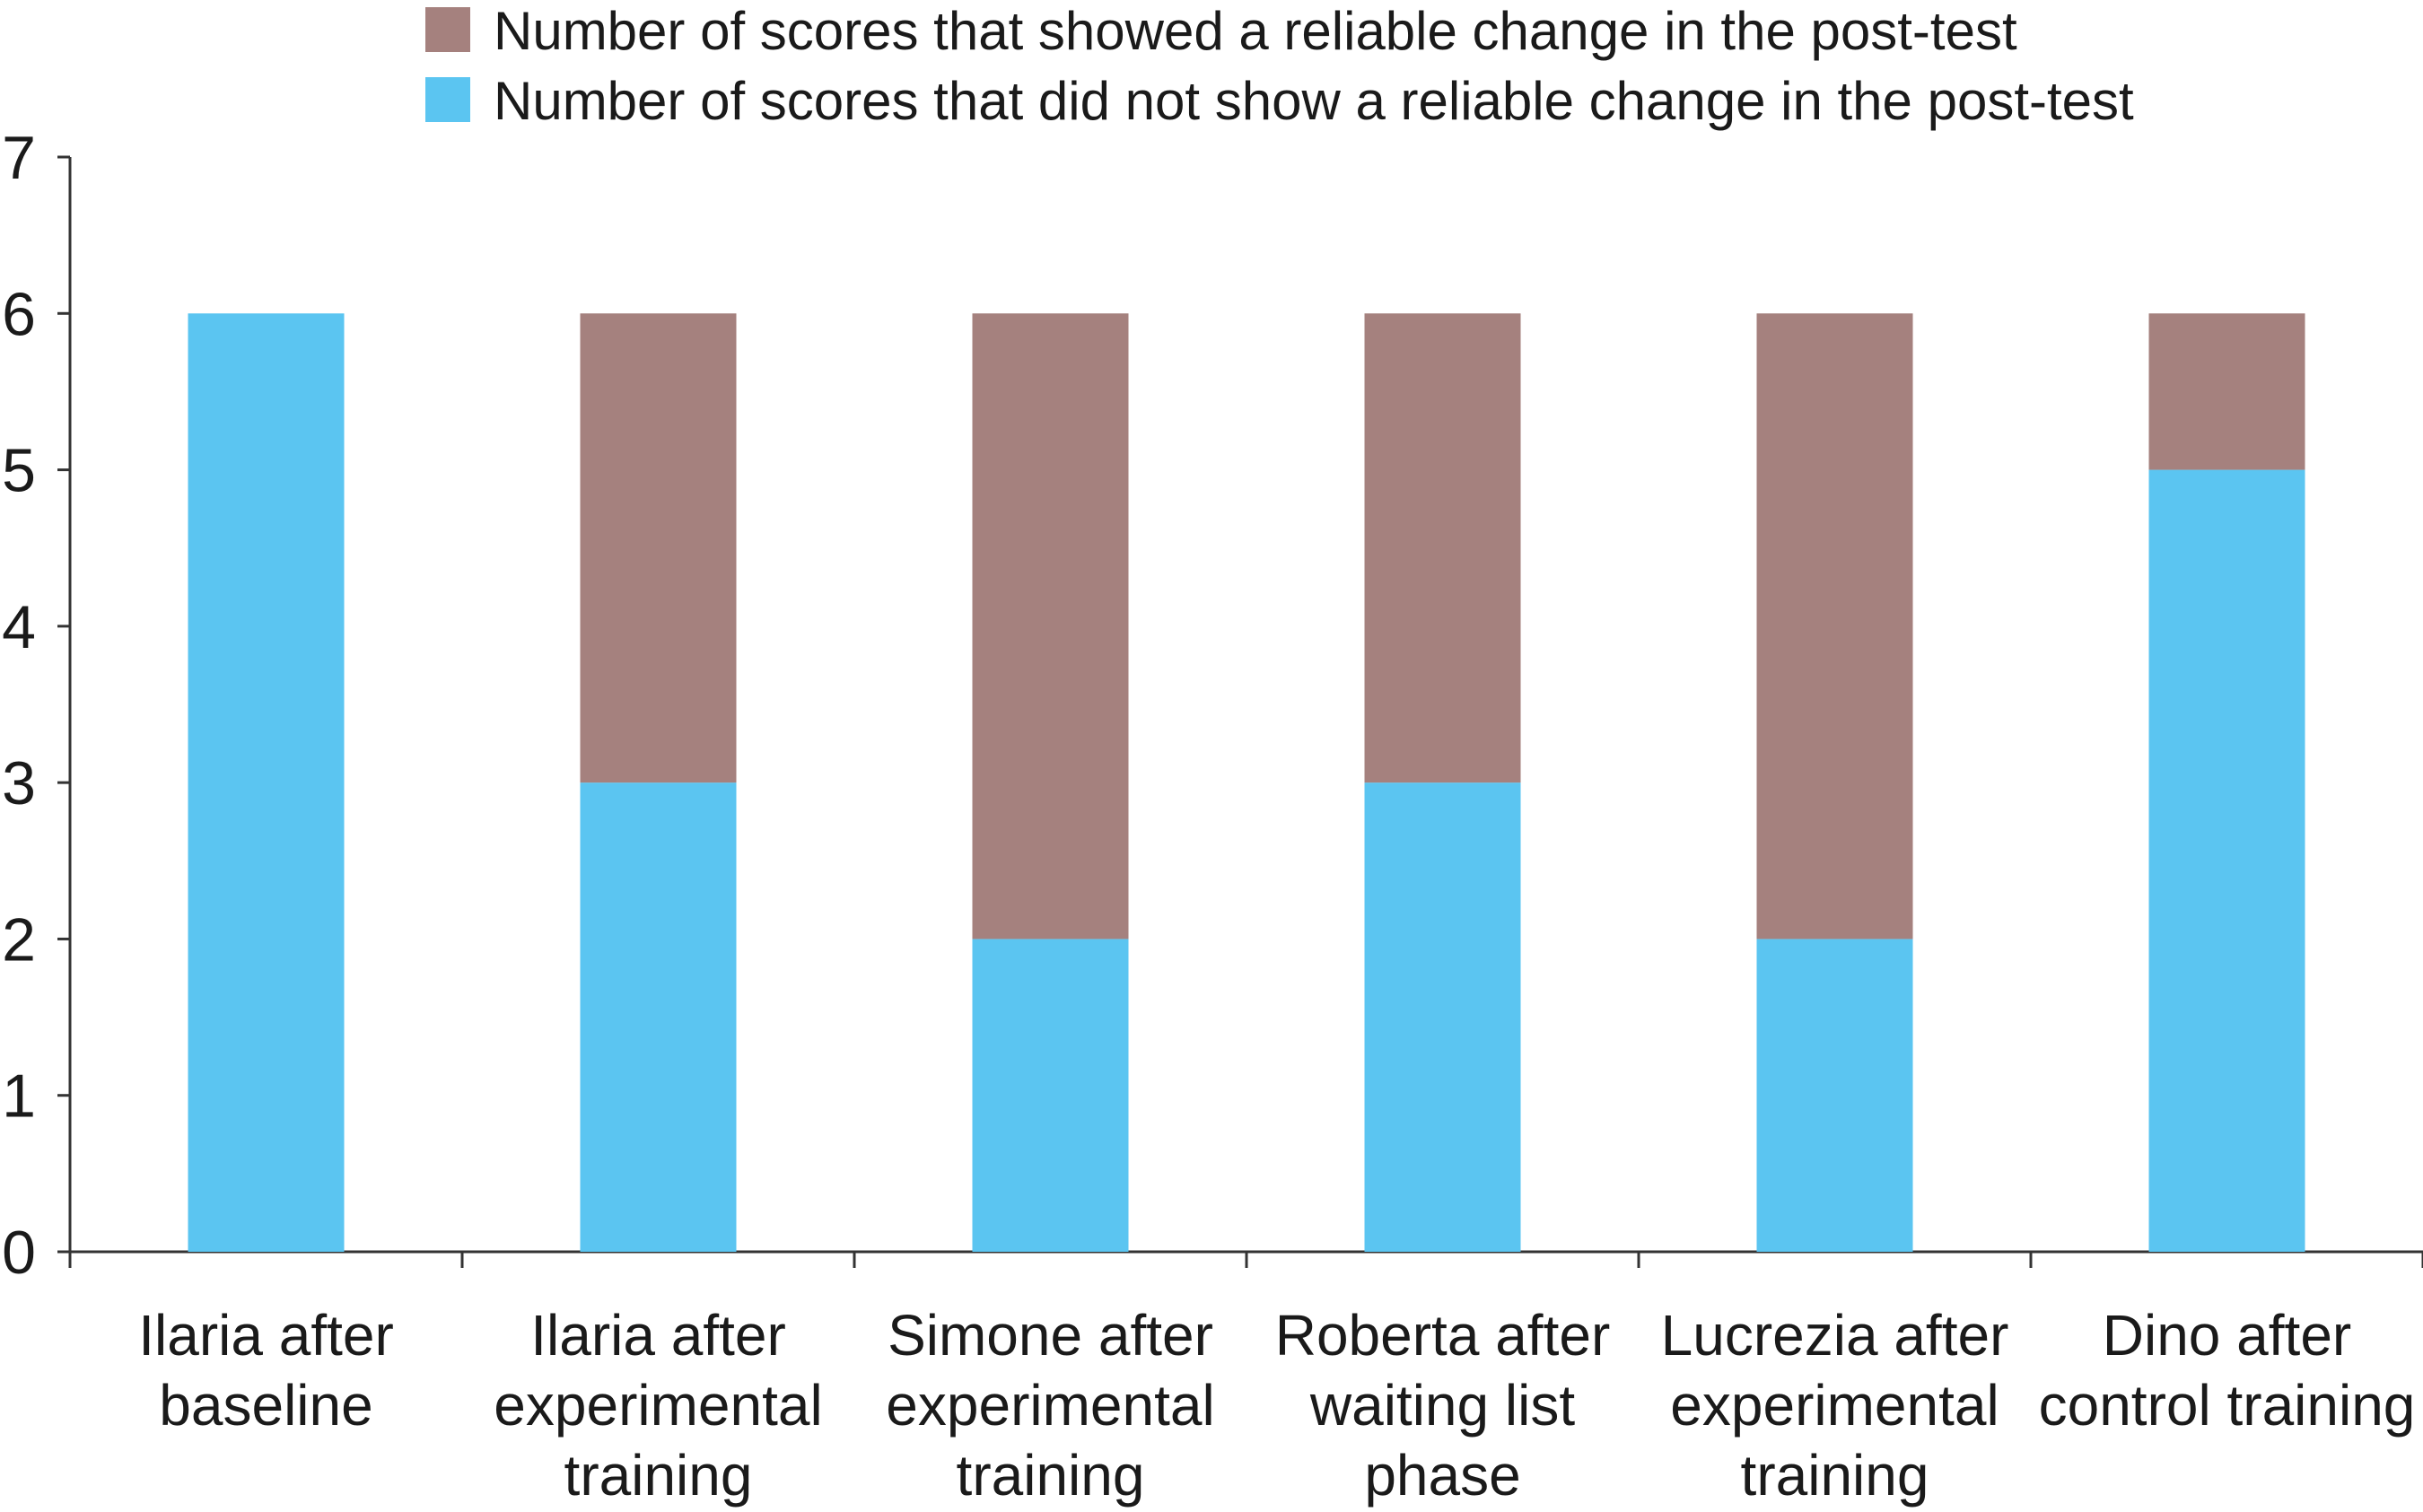 The width and height of the screenshot is (2423, 1512). What do you see at coordinates (1443, 1335) in the screenshot?
I see `x-category-label-line: Roberta after` at bounding box center [1443, 1335].